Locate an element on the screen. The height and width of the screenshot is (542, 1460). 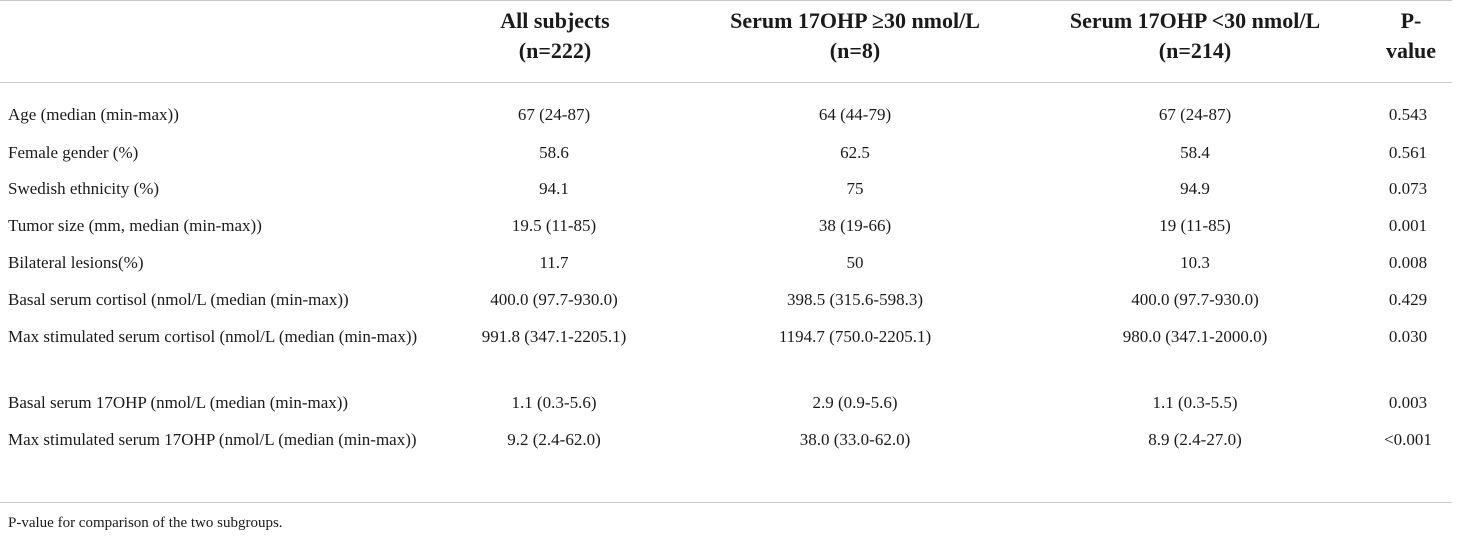
cell-p-value: 0.429 is located at coordinates (1408, 299).